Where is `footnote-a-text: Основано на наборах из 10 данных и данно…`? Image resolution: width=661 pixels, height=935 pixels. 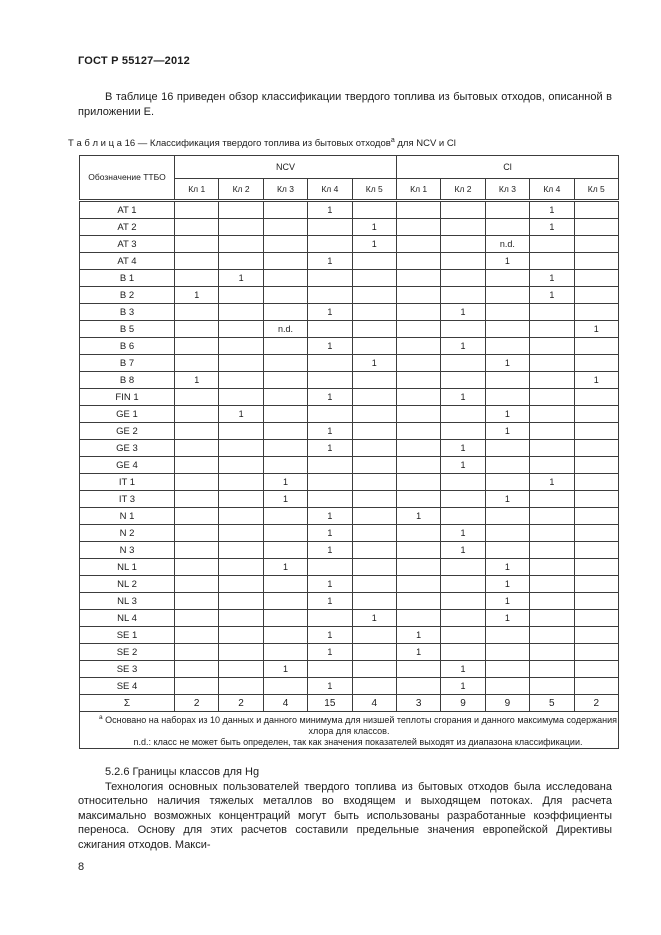 footnote-a-text: Основано на наборах из 10 данных и данно… is located at coordinates (361, 726).